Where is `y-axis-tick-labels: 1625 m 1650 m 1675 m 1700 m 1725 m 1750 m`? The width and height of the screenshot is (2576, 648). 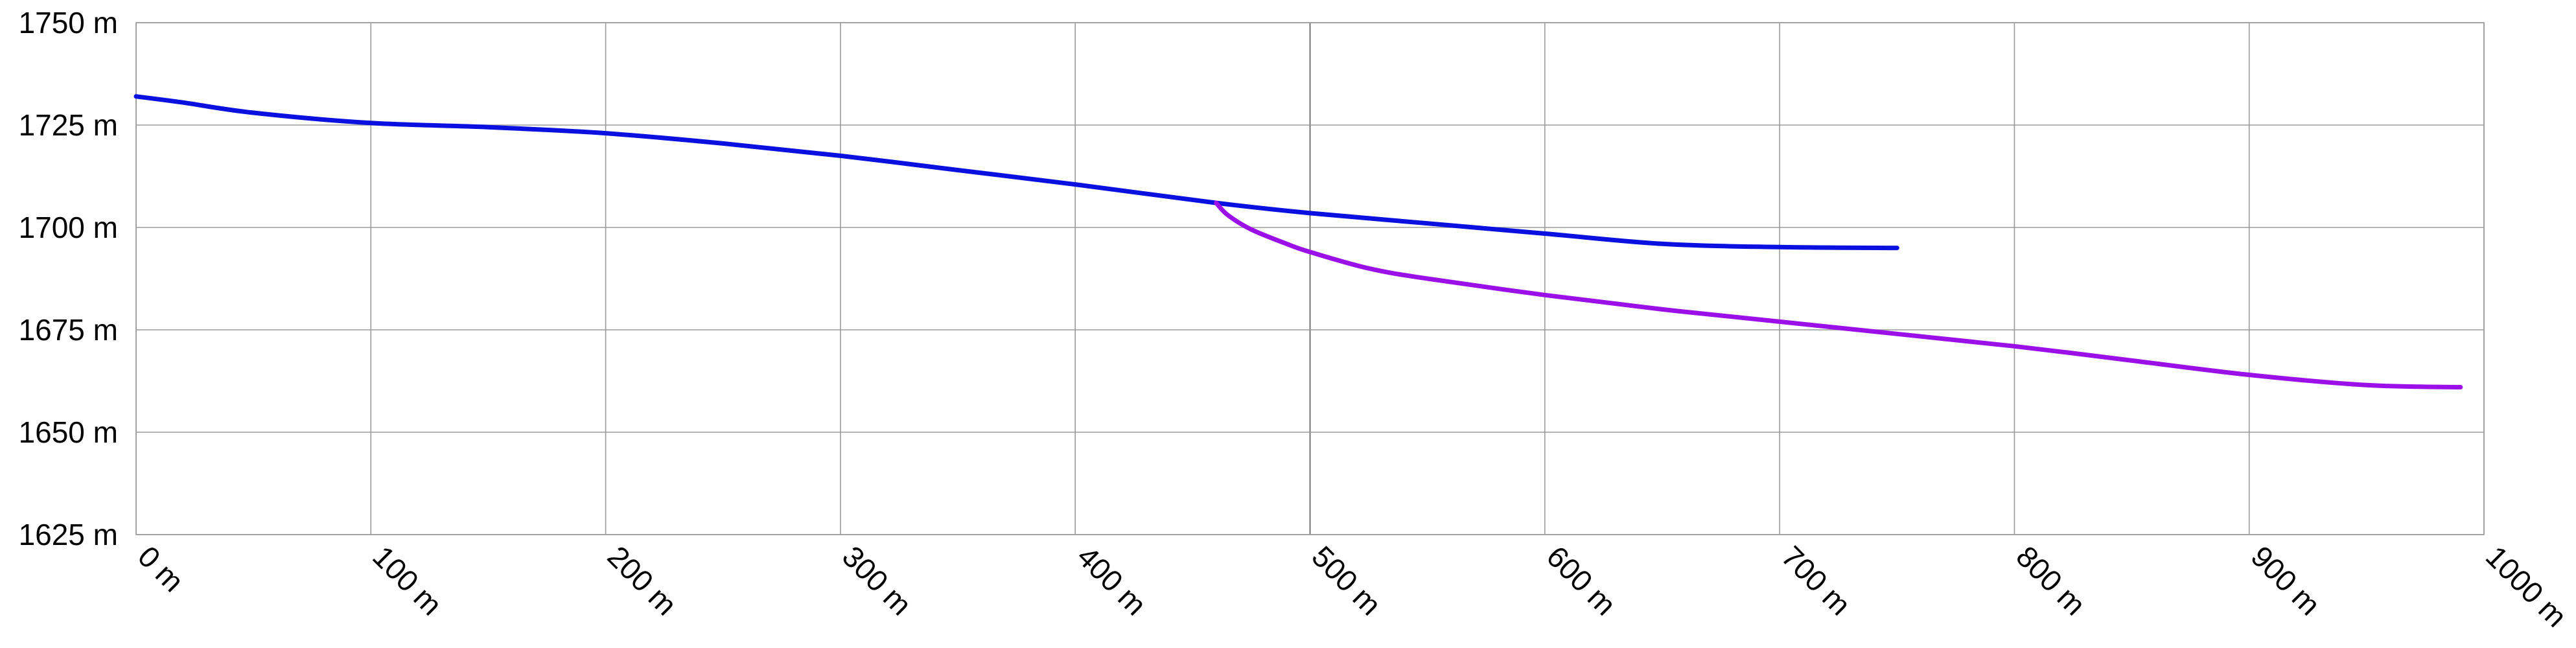
y-axis-tick-labels: 1625 m 1650 m 1675 m 1700 m 1725 m 1750 m is located at coordinates (68, 278).